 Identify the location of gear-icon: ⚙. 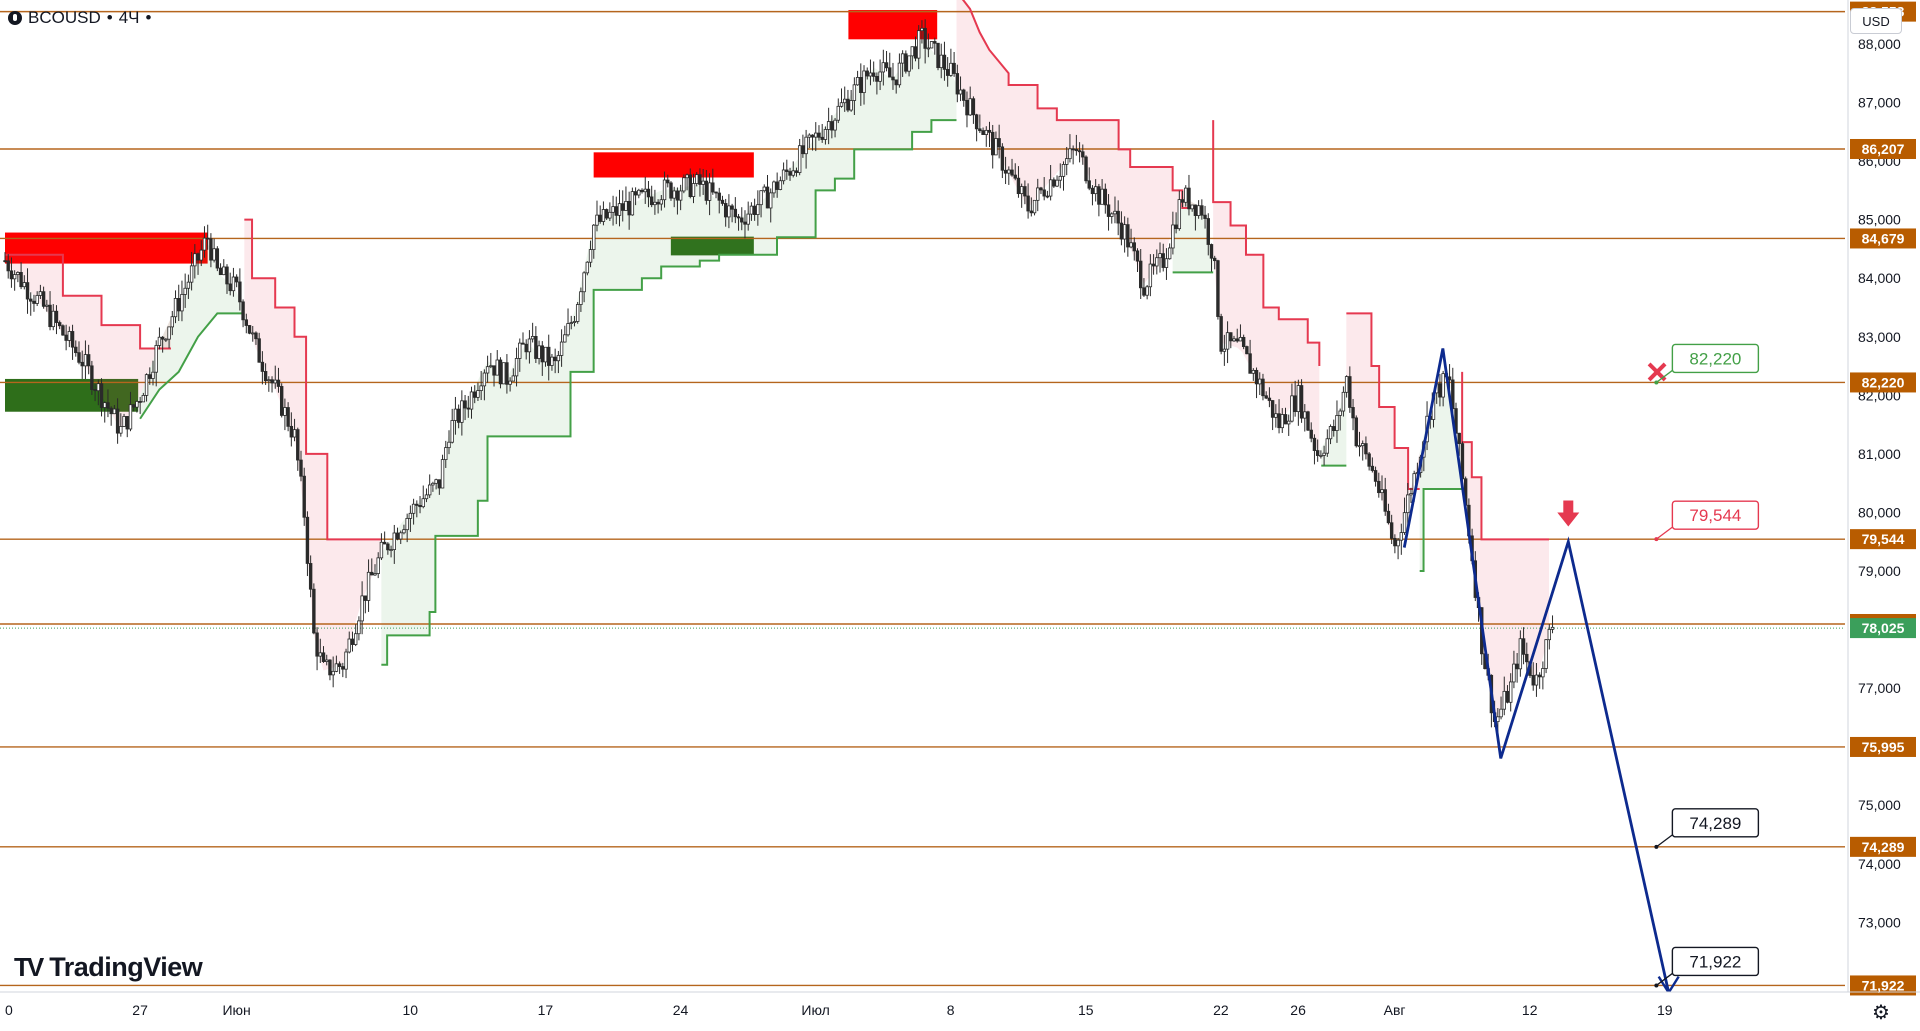
(1881, 1013).